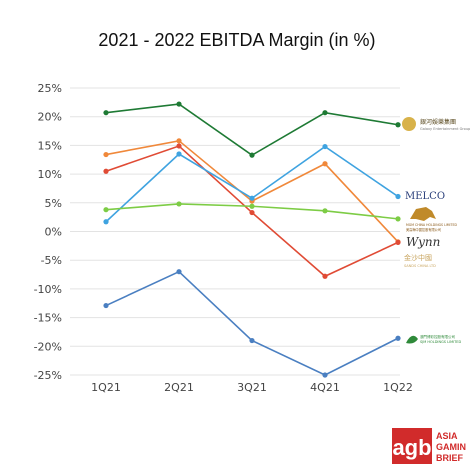 This screenshot has width=474, height=474. I want to click on y-tick-label: -20%, so click(48, 346).